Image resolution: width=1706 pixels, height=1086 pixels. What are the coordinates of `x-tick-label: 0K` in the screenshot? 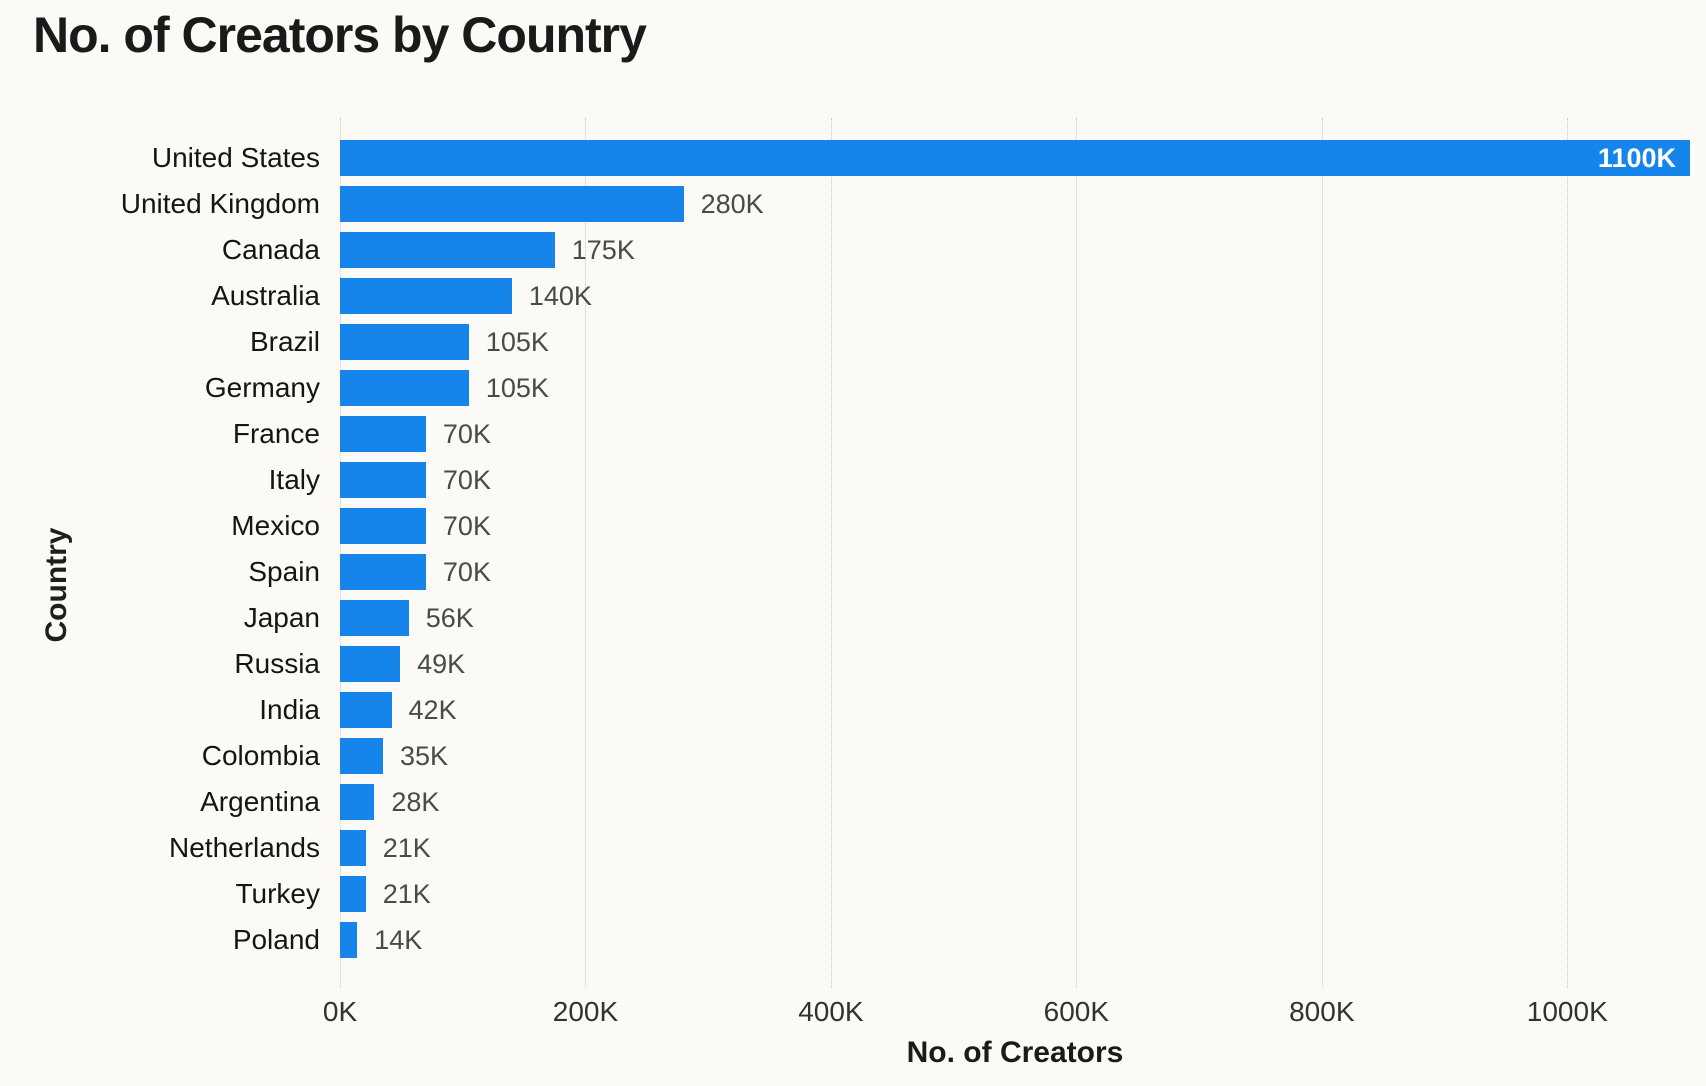 It's located at (340, 1011).